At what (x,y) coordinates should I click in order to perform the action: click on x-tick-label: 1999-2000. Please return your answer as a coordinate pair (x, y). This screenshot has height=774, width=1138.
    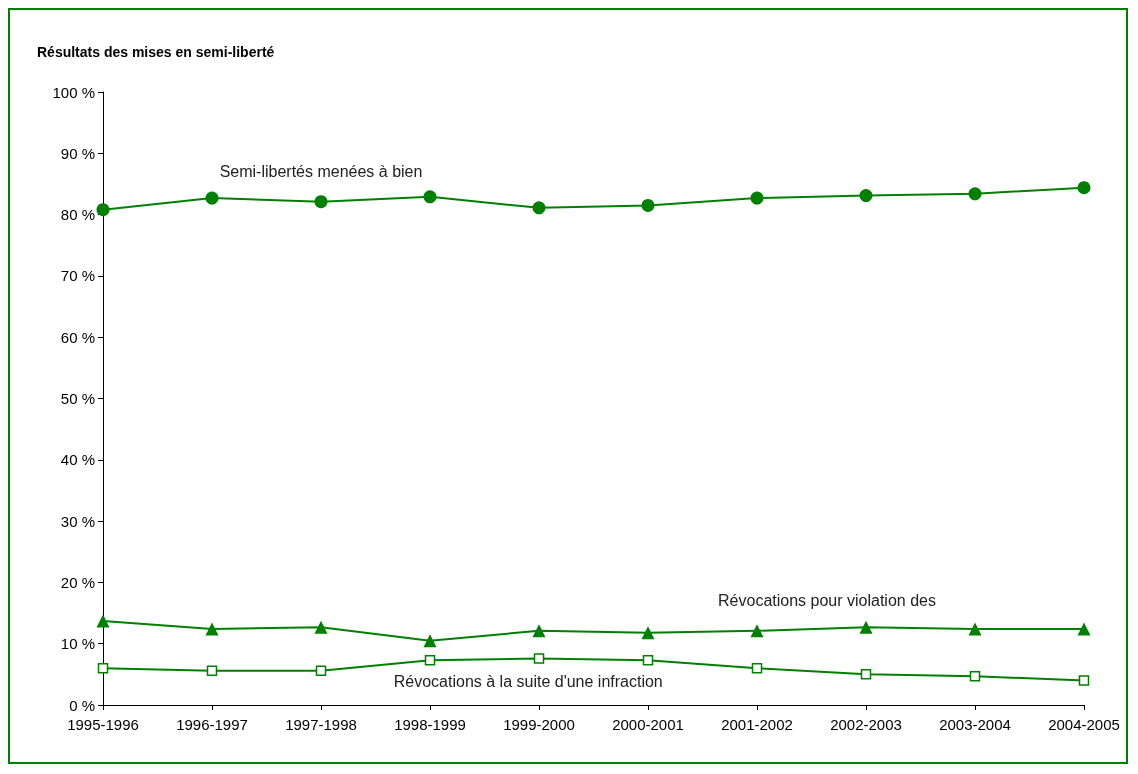
    Looking at the image, I should click on (539, 724).